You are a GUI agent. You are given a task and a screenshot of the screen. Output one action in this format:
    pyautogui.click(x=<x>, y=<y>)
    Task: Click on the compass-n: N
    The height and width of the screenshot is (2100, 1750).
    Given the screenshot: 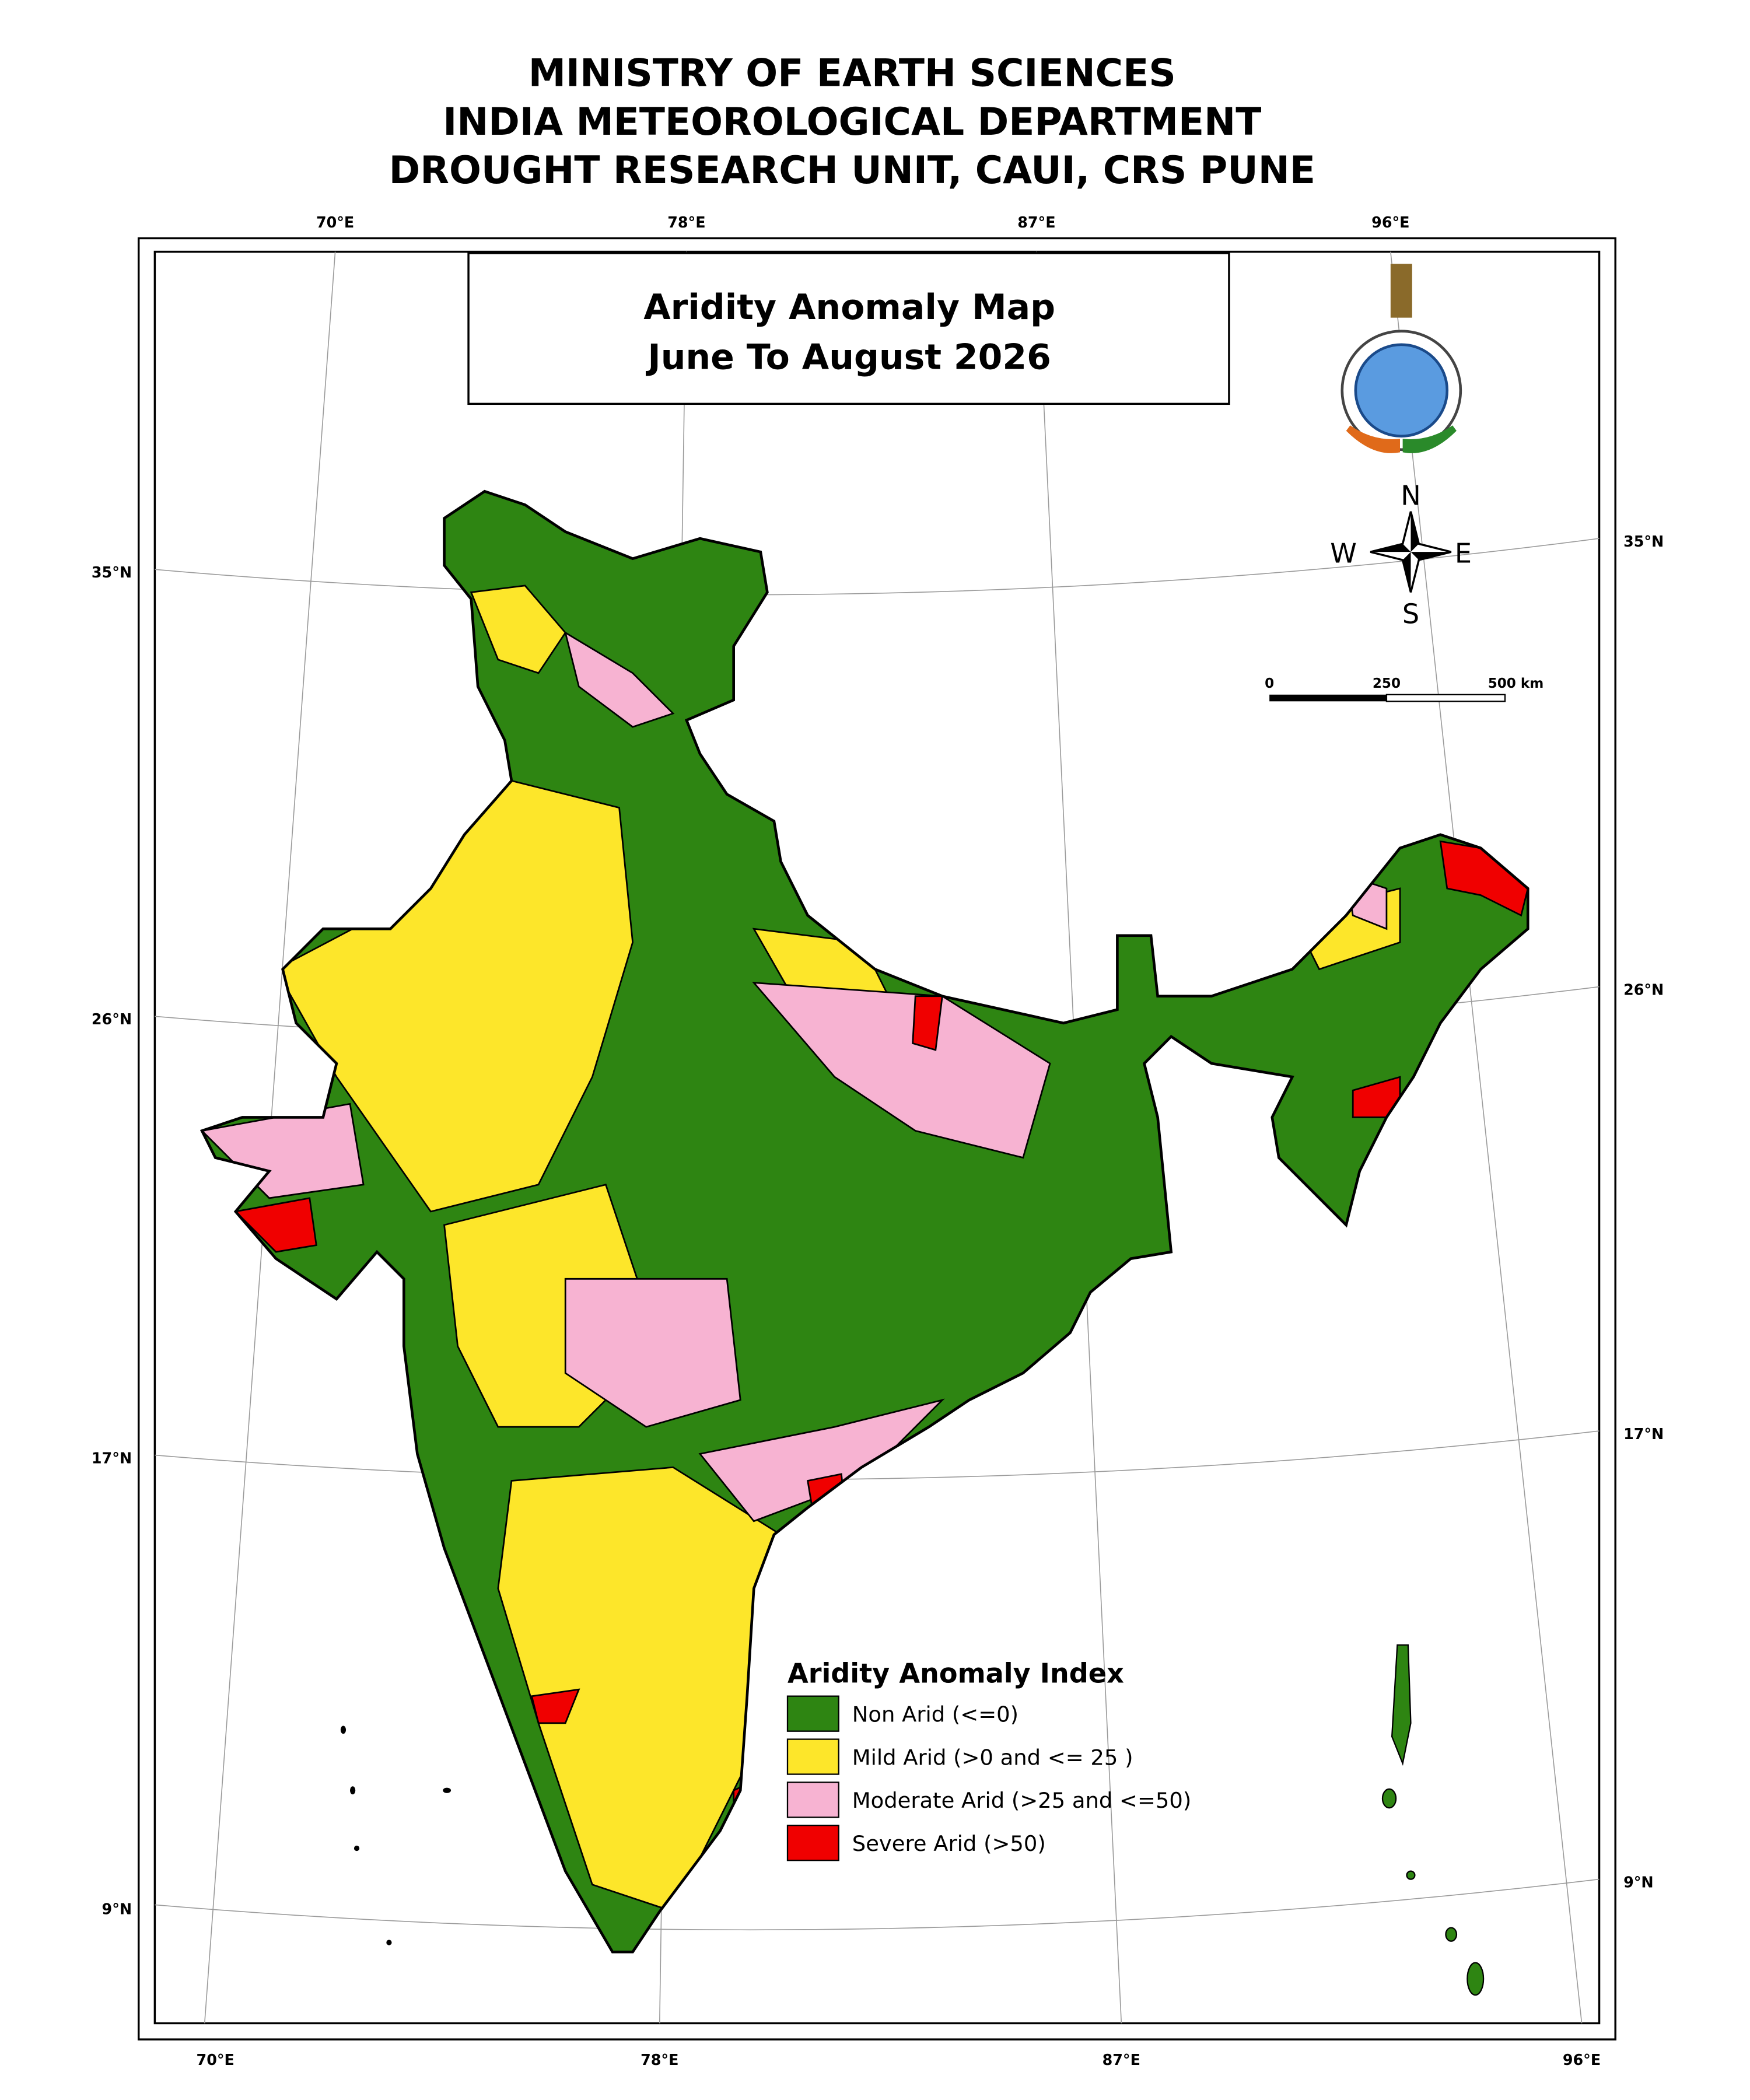 What is the action you would take?
    pyautogui.click(x=1411, y=495)
    